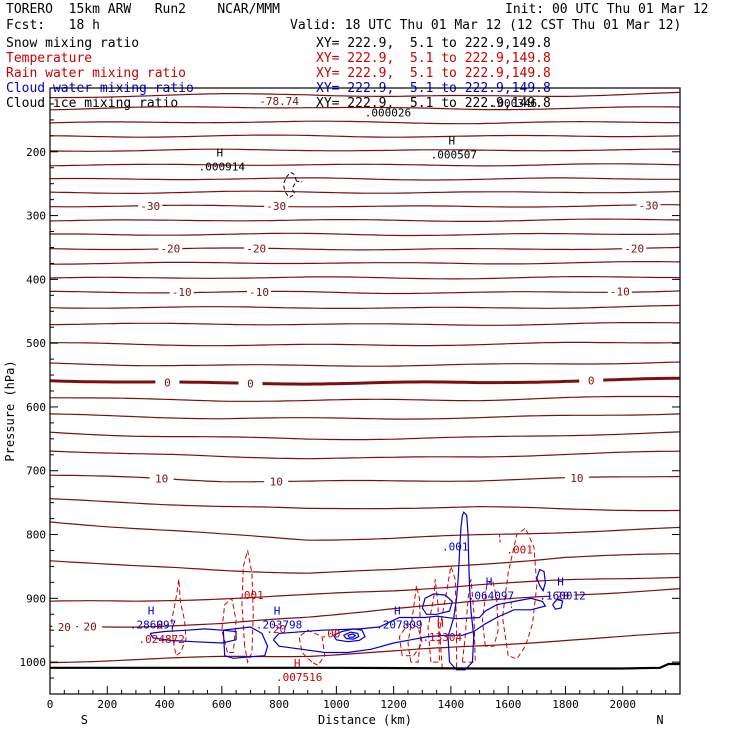 The height and width of the screenshot is (740, 740). I want to click on y-tick-label: 600, so click(36, 407).